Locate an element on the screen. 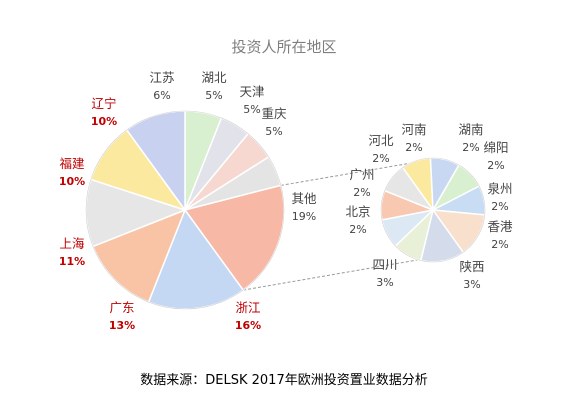  secondary-label-pct-1: 2% is located at coordinates (495, 165).